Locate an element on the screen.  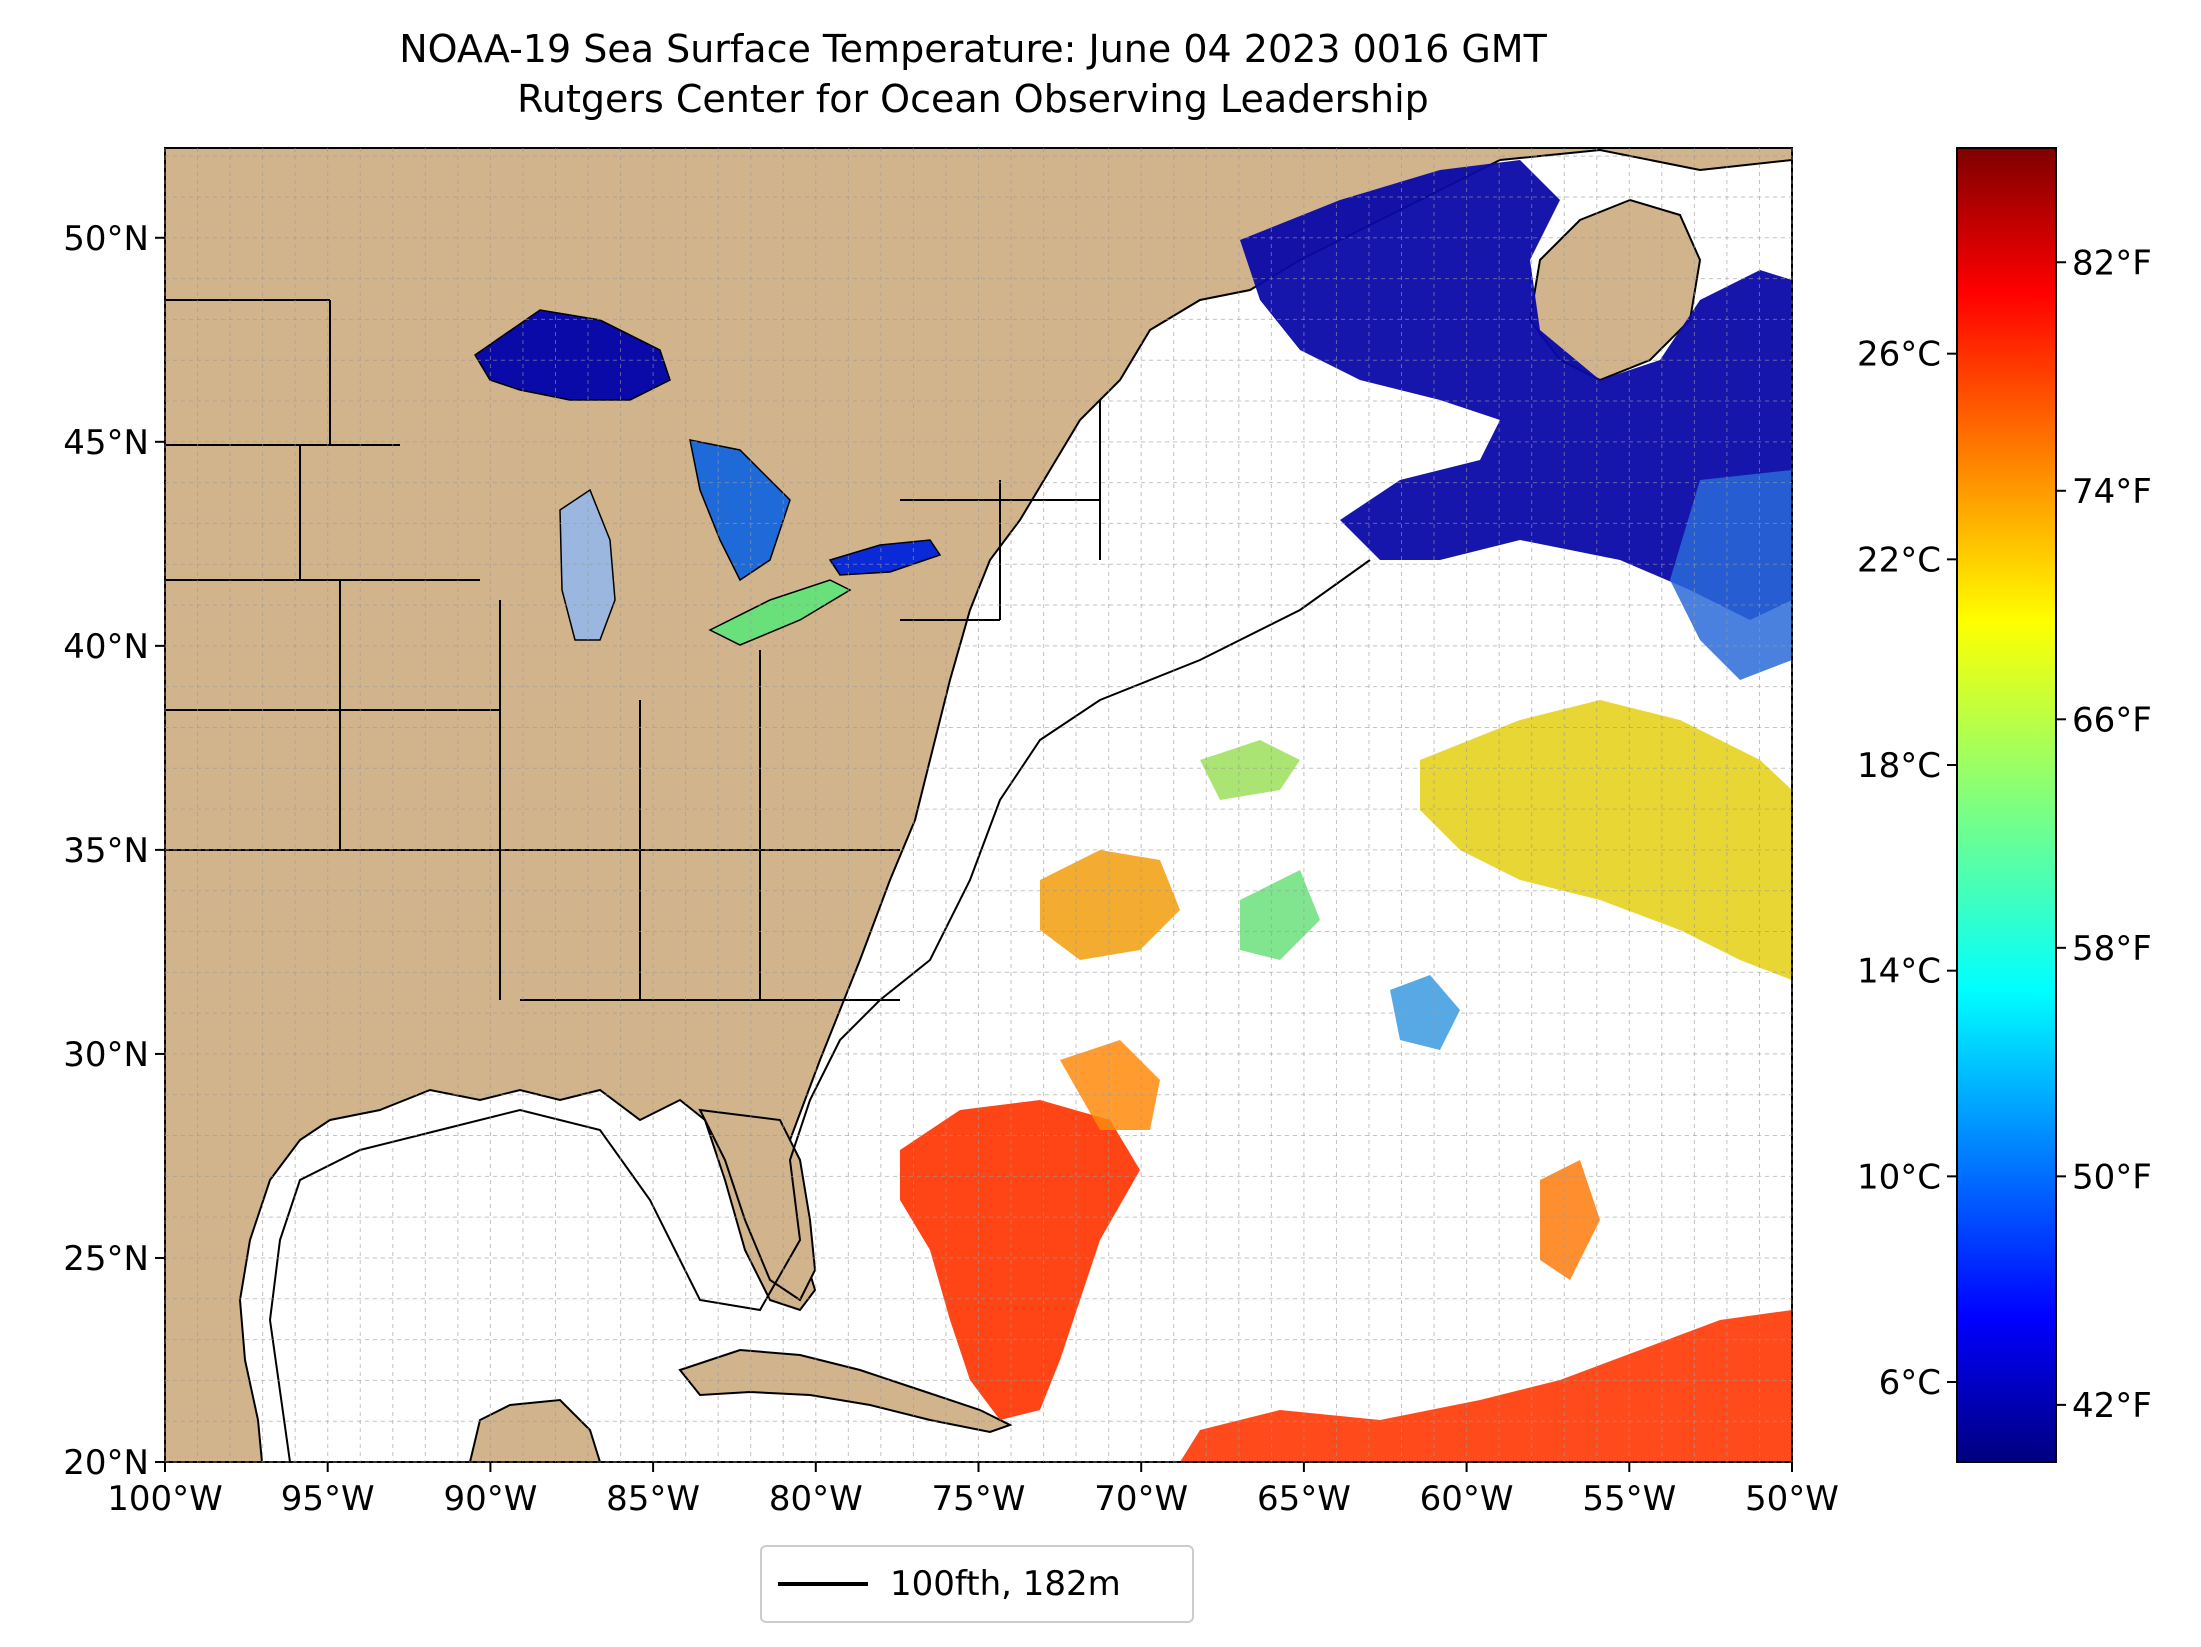
land-florida is located at coordinates (757, 1205).